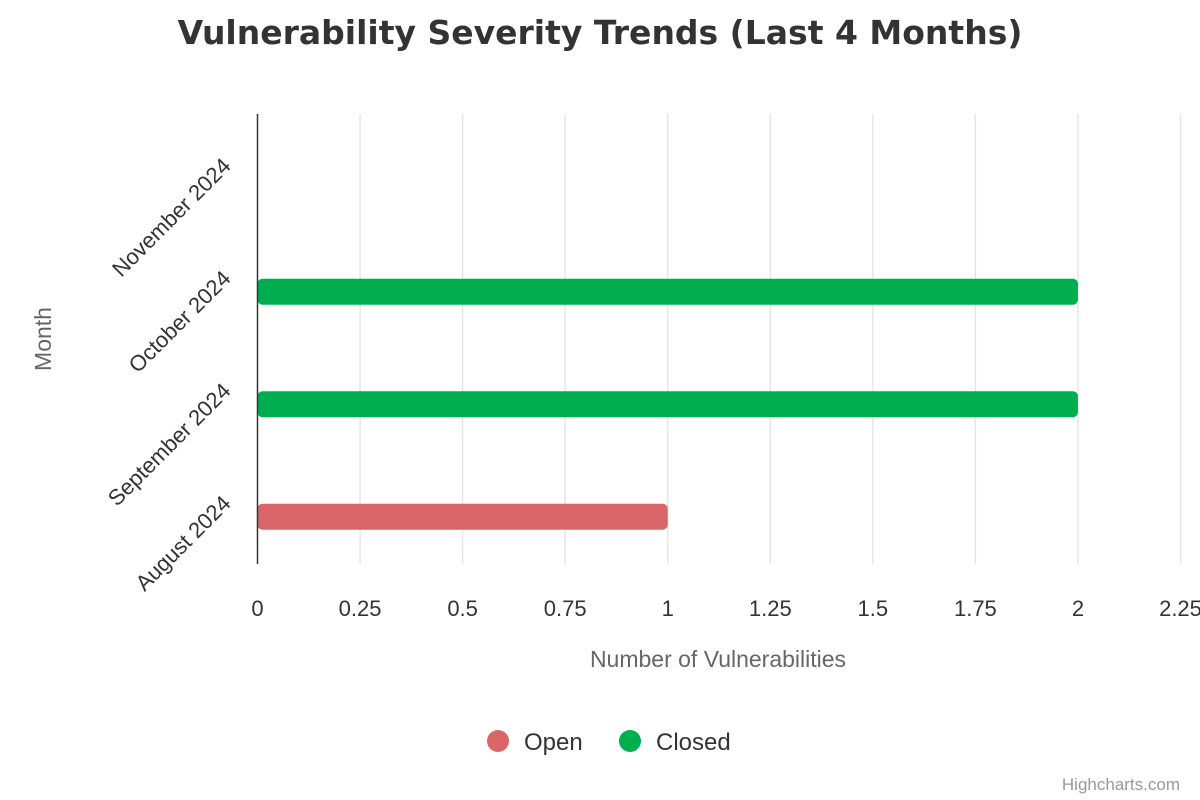 Image resolution: width=1200 pixels, height=800 pixels. I want to click on value-axis-title: Number of Vulnerabilities, so click(718, 659).